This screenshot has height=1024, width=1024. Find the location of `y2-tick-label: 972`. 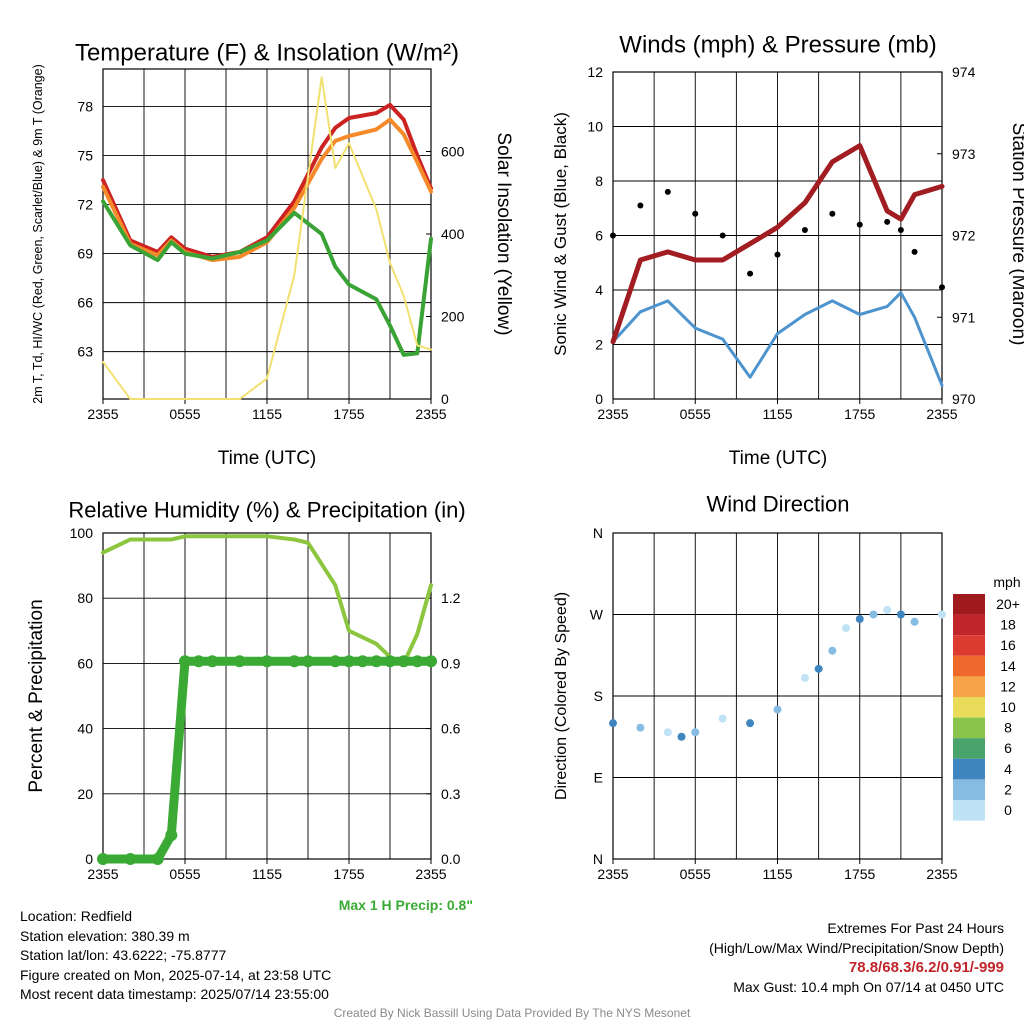

y2-tick-label: 972 is located at coordinates (964, 236).